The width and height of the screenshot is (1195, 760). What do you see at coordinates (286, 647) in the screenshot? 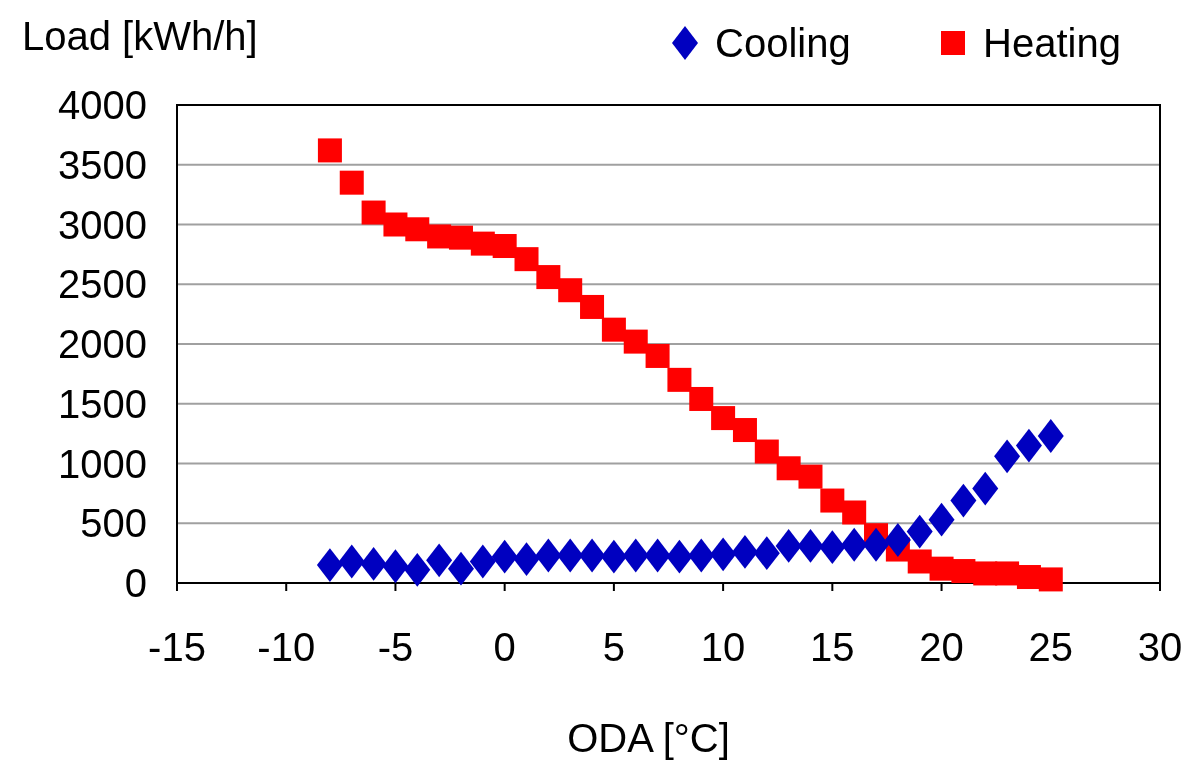
I see `x-tick-label: -10` at bounding box center [286, 647].